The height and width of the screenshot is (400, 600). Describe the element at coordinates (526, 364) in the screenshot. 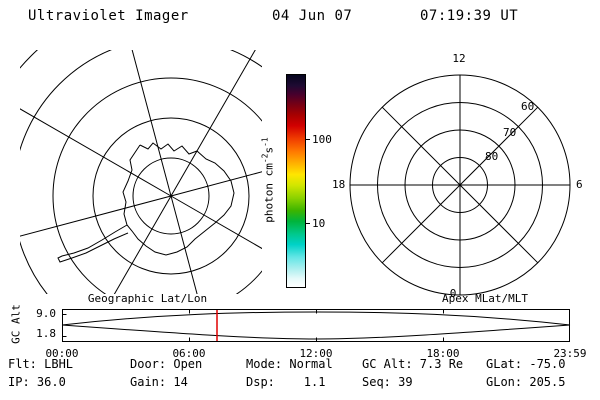

I see `status-glat: GLat: -75.0` at that location.